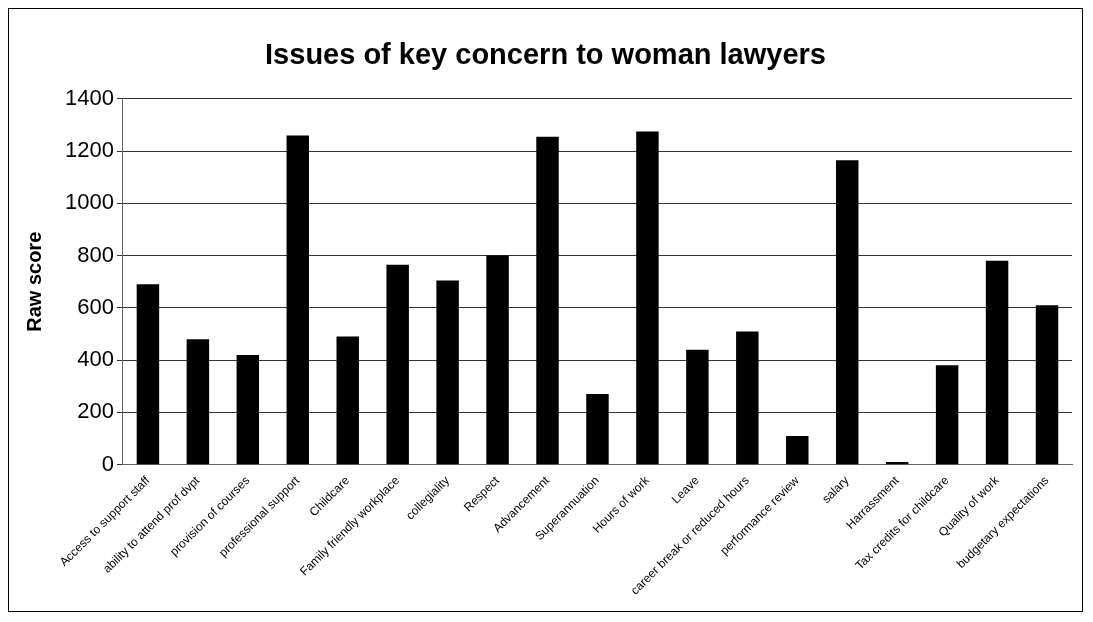 This screenshot has height=622, width=1093. What do you see at coordinates (545, 54) in the screenshot?
I see `chart-title: Issues of key concern to woman lawyers` at bounding box center [545, 54].